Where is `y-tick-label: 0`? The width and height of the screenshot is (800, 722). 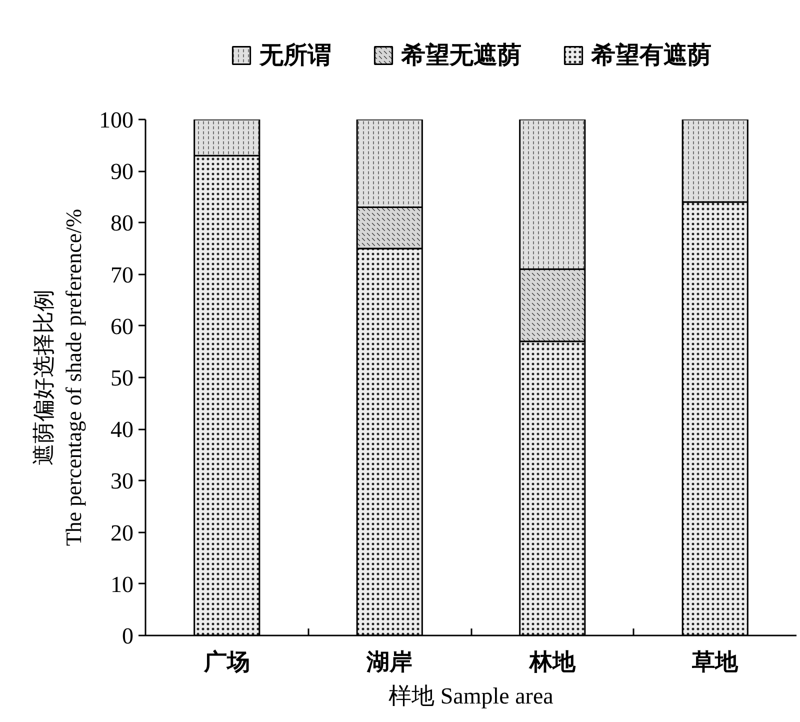
y-tick-label: 0 is located at coordinates (128, 636).